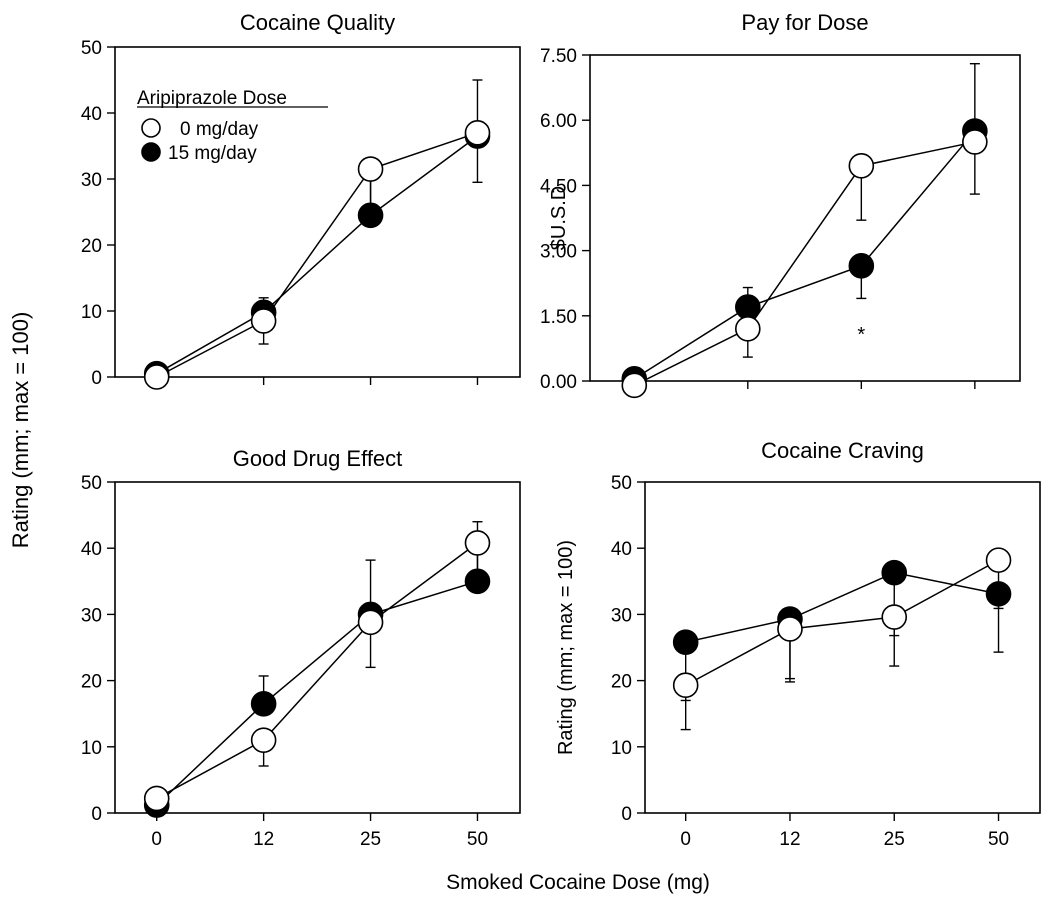 The width and height of the screenshot is (1050, 903). Describe the element at coordinates (151, 128) in the screenshot. I see `legend-marker-open` at that location.